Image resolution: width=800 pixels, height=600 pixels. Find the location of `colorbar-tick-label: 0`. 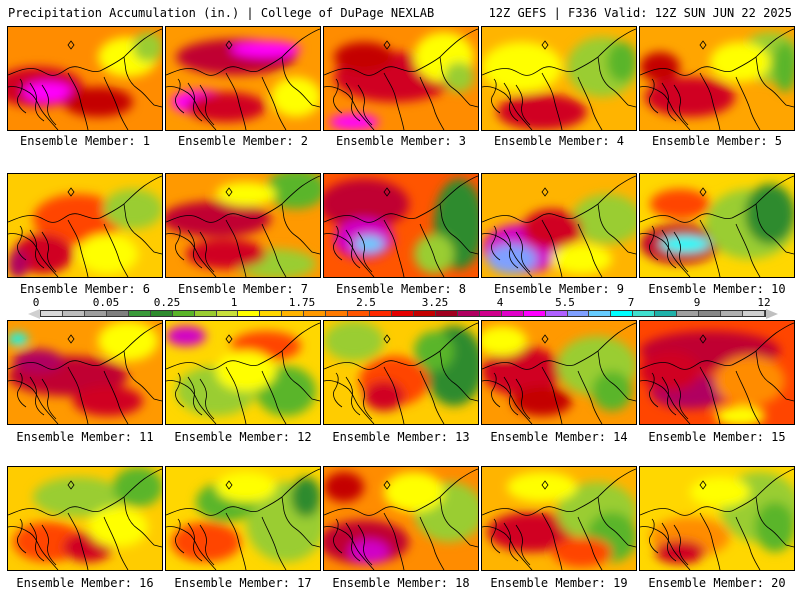

colorbar-tick-label: 0 is located at coordinates (36, 302).